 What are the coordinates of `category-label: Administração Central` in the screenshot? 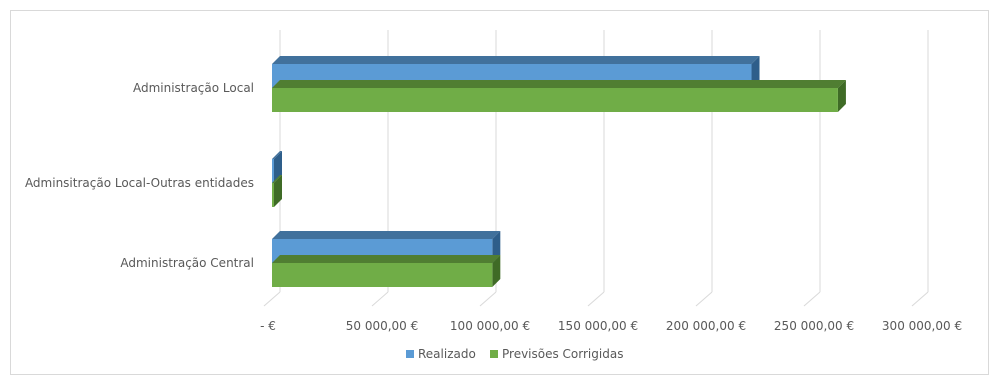 It's located at (187, 263).